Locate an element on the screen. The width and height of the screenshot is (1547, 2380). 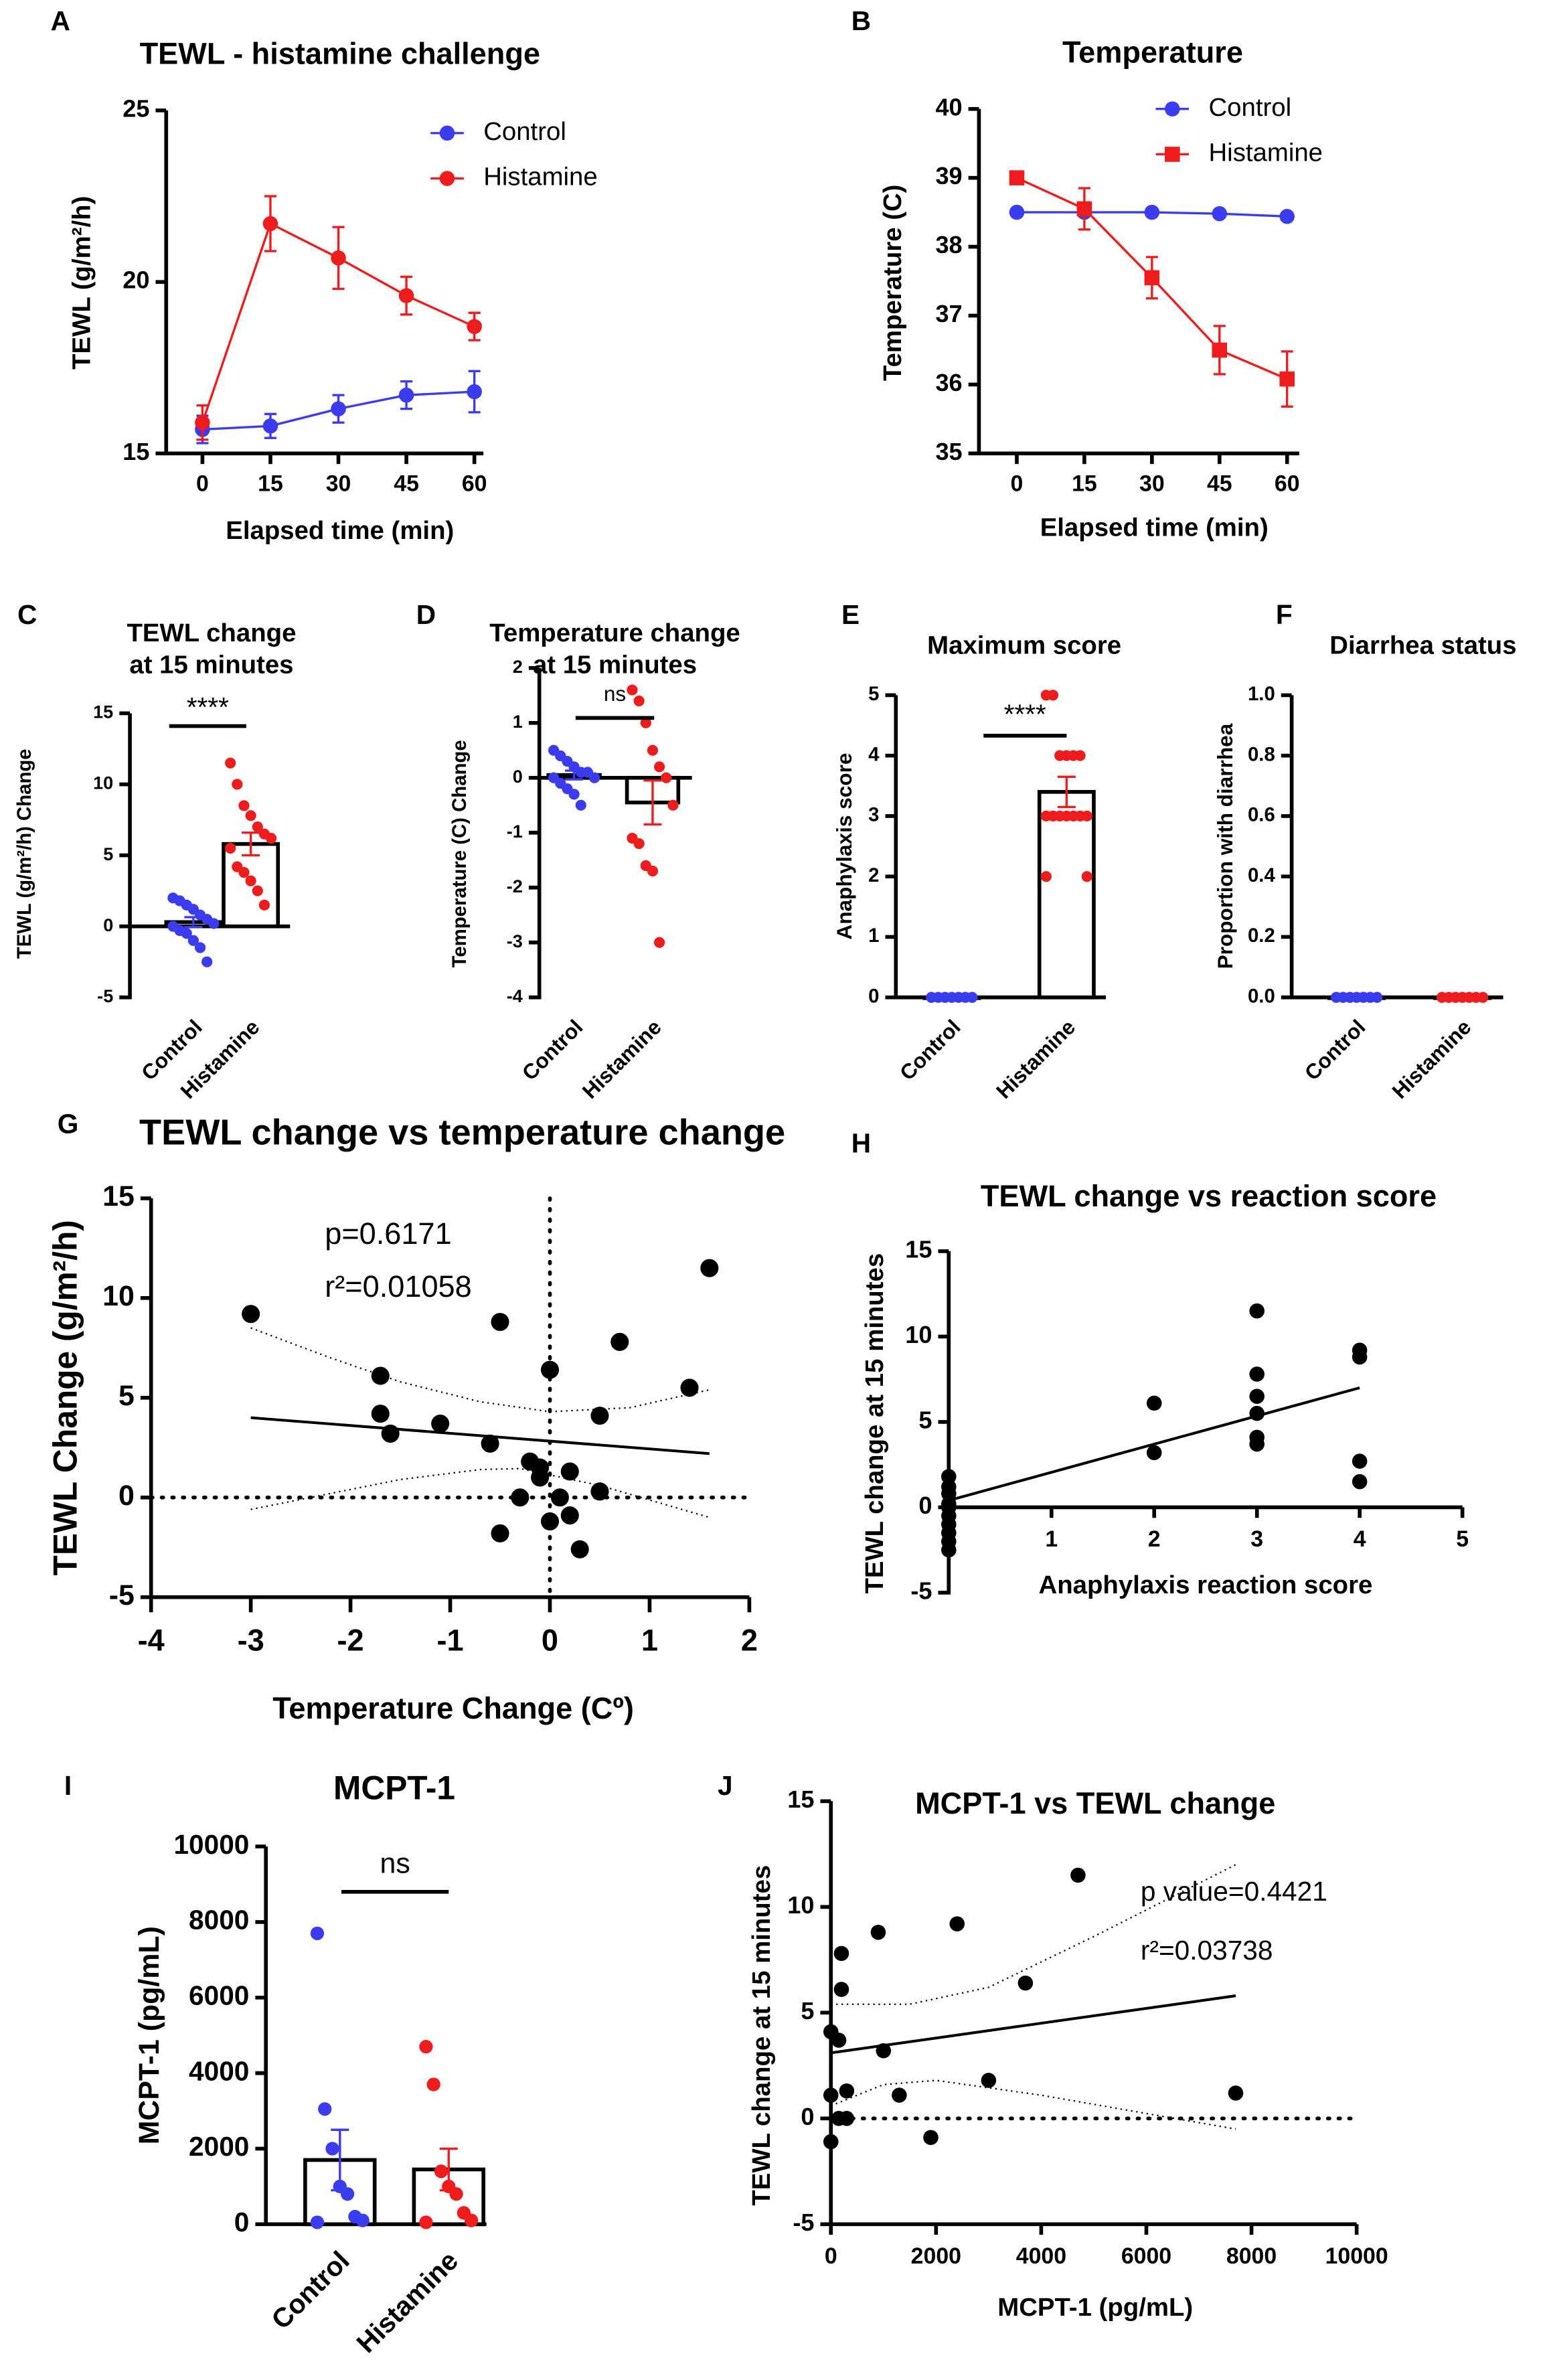
y-tick-label: 3 is located at coordinates (873, 815).